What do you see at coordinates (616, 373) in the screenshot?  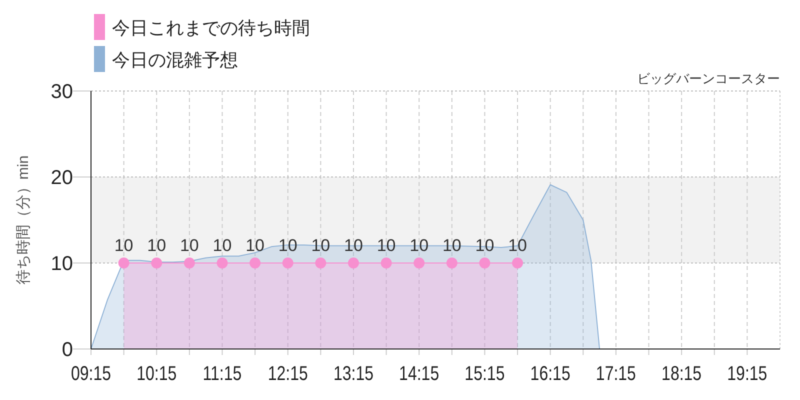 I see `x-tick-label: 17:15` at bounding box center [616, 373].